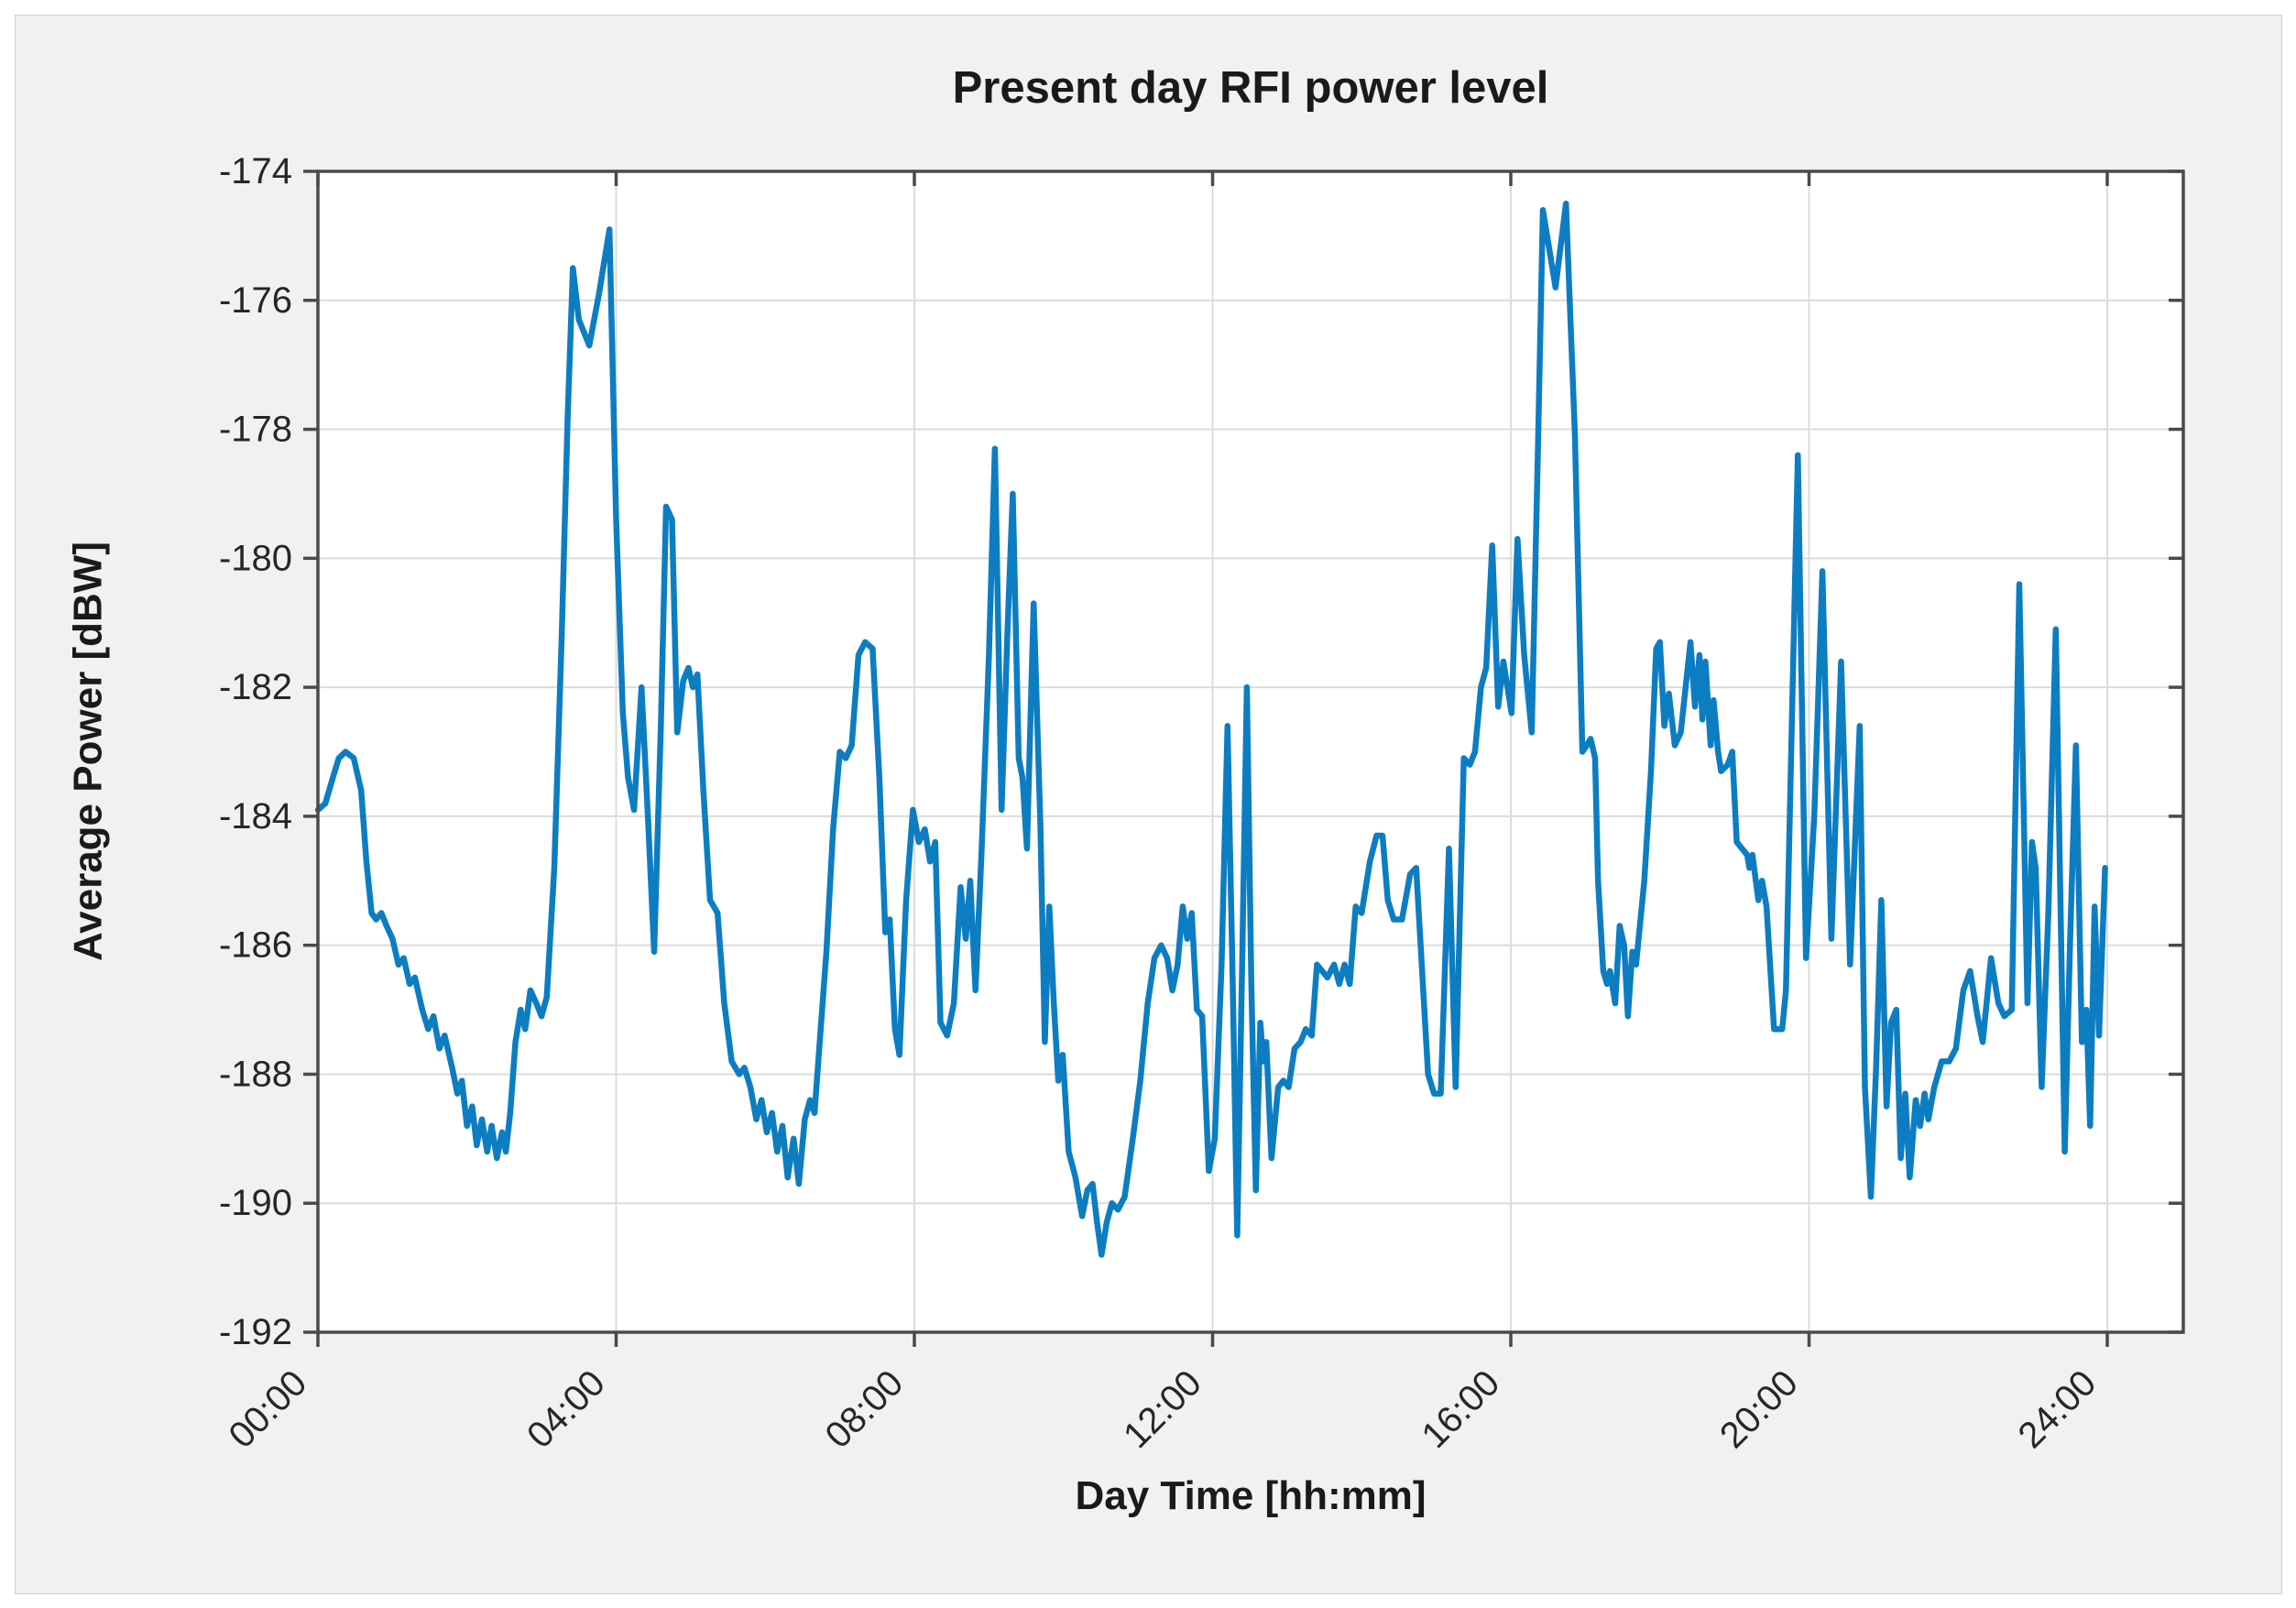 This screenshot has width=2296, height=1608. What do you see at coordinates (256, 1203) in the screenshot?
I see `y-tick-label: -190` at bounding box center [256, 1203].